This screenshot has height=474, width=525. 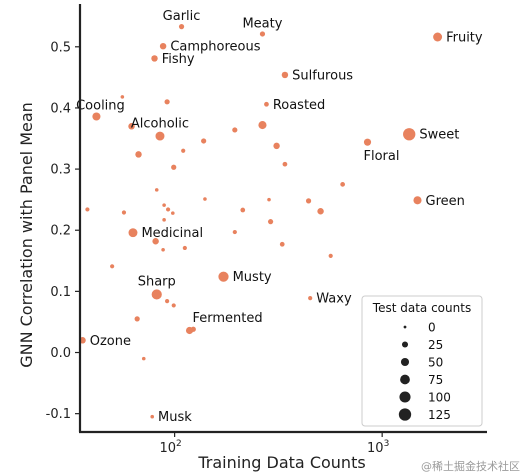 What do you see at coordinates (432, 328) in the screenshot?
I see `legend-label: 0` at bounding box center [432, 328].